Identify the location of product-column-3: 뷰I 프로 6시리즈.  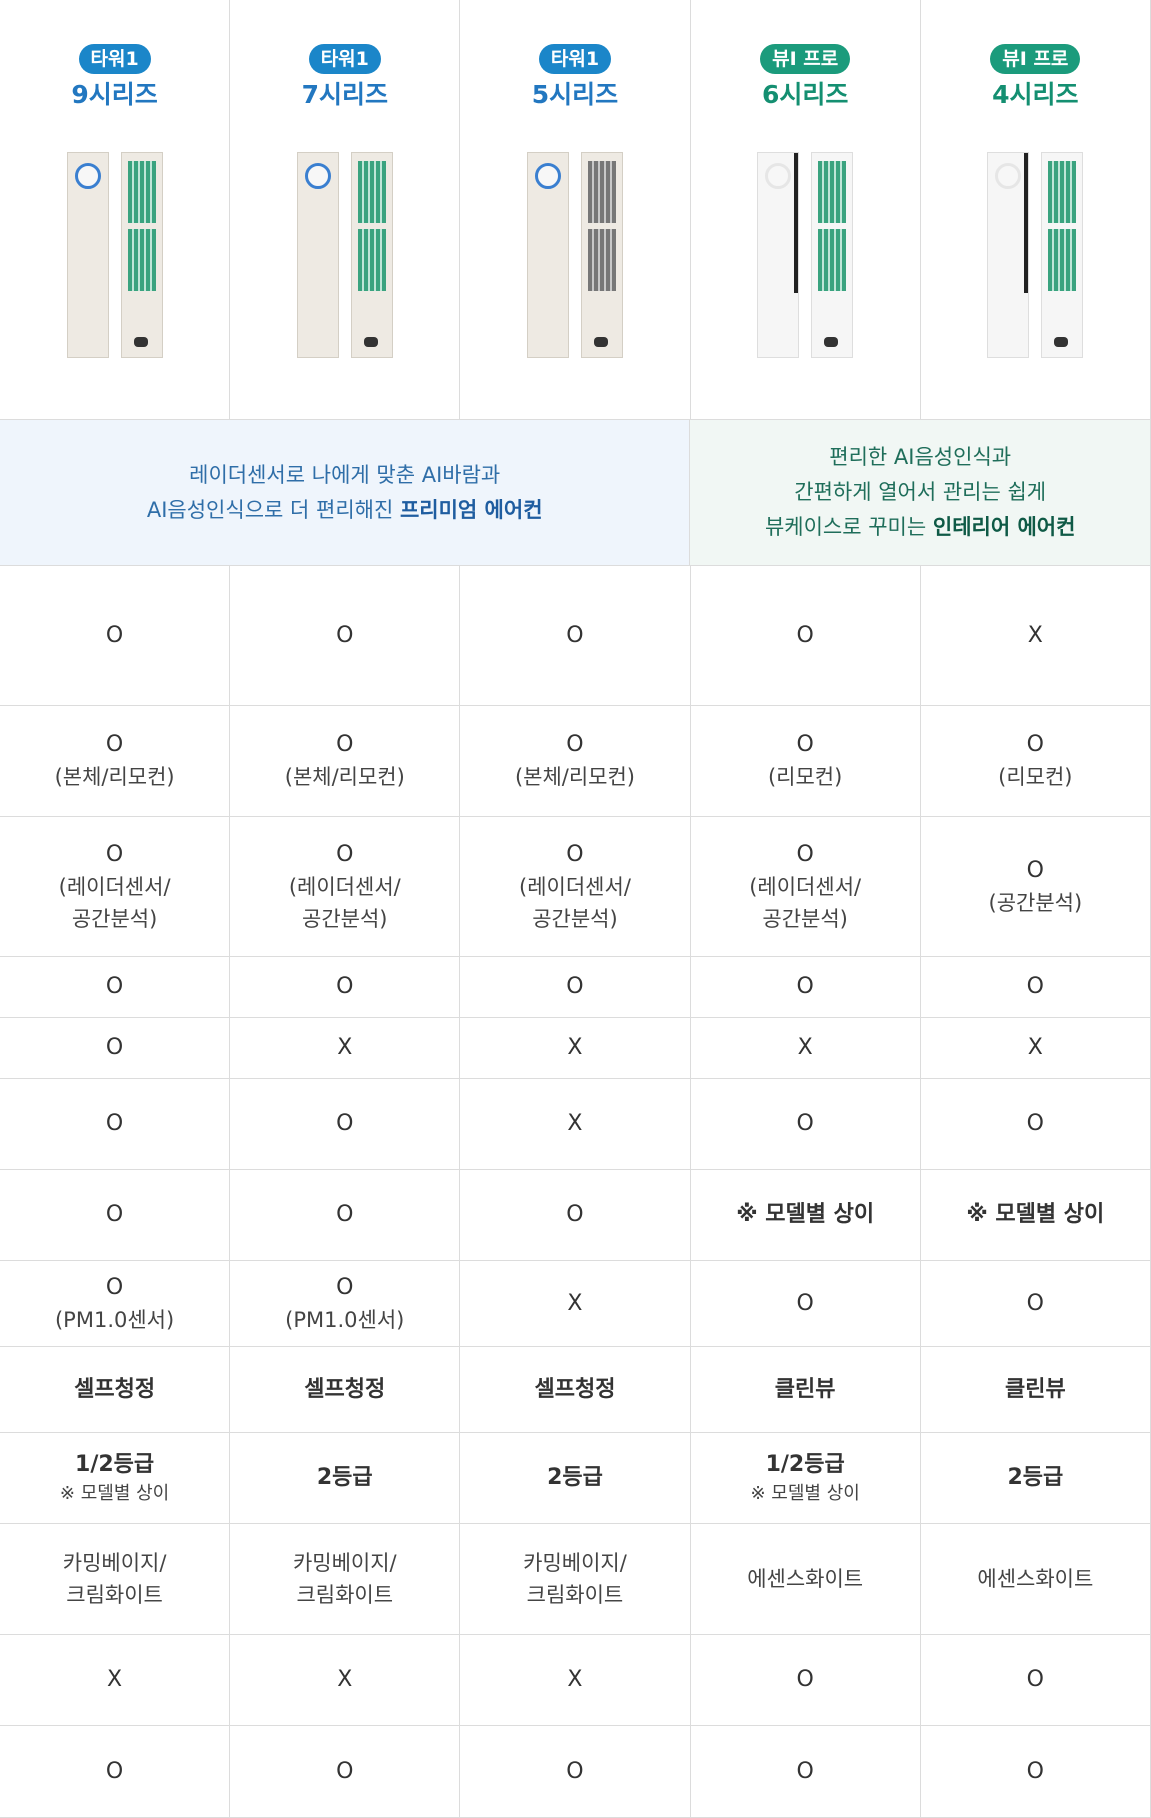
(806, 209).